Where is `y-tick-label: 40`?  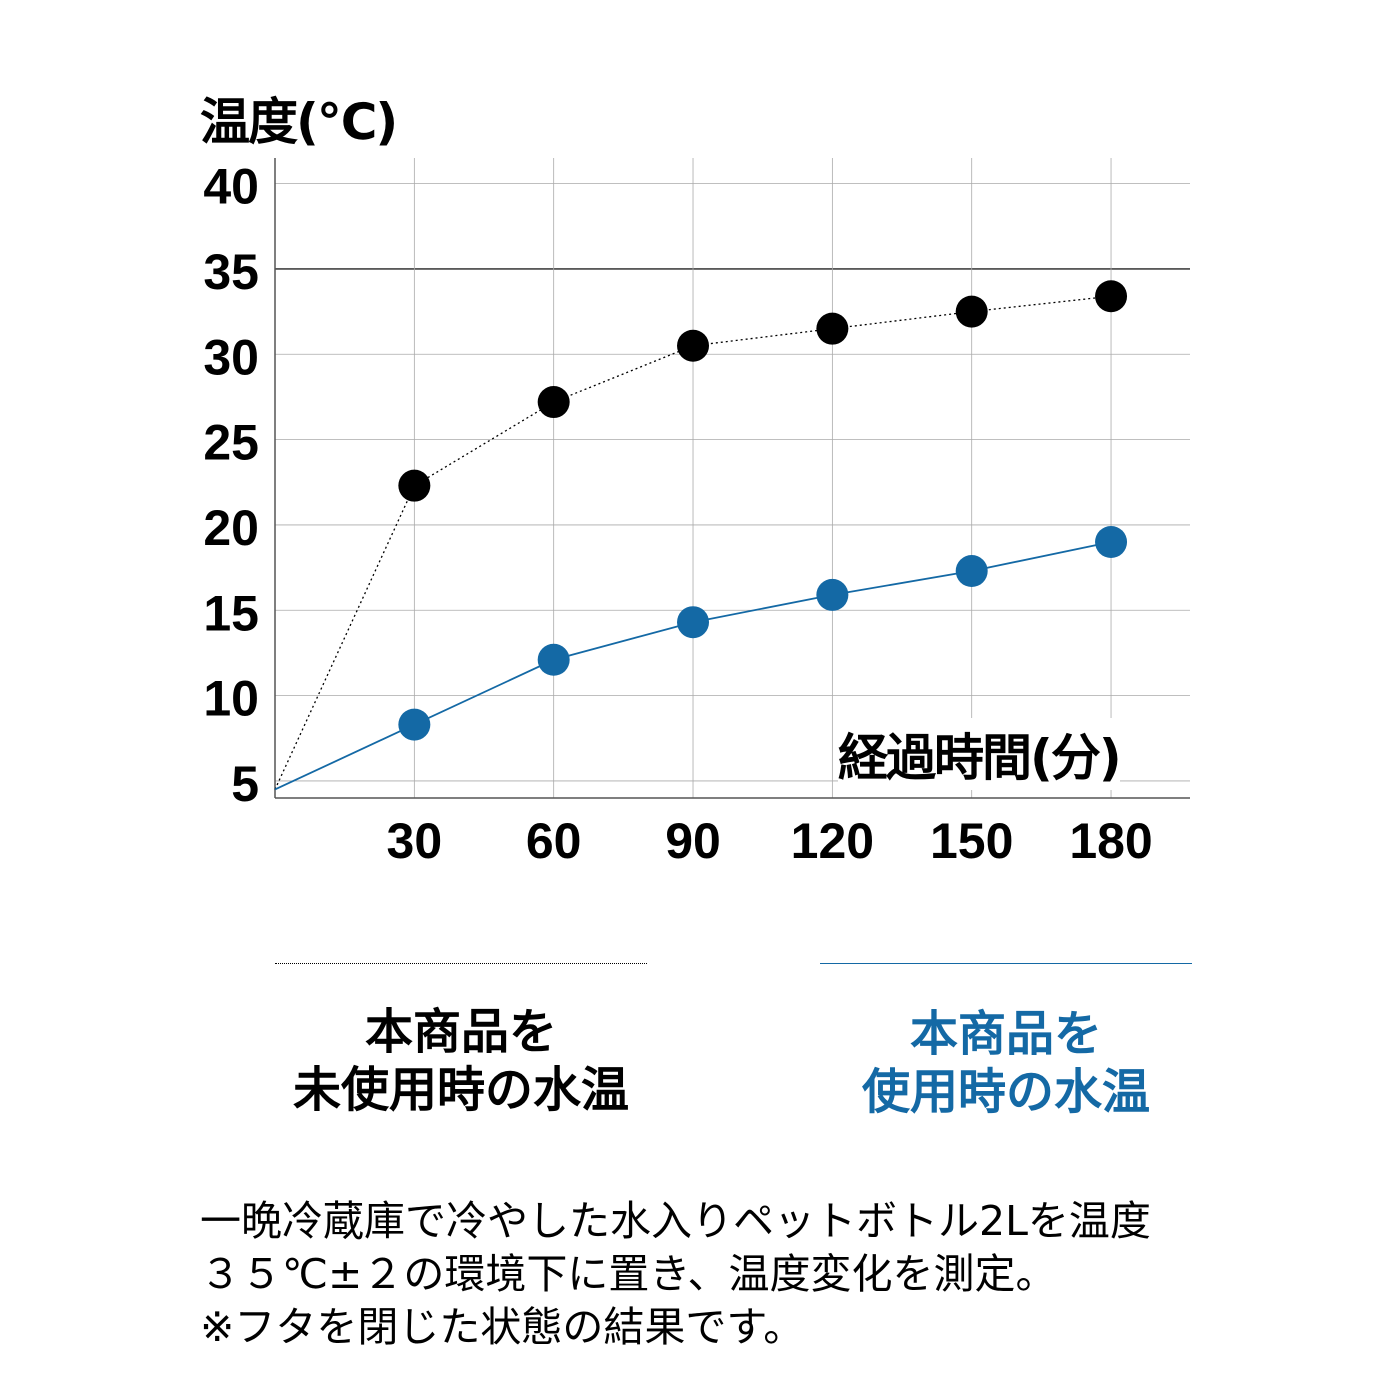
y-tick-label: 40 is located at coordinates (231, 187).